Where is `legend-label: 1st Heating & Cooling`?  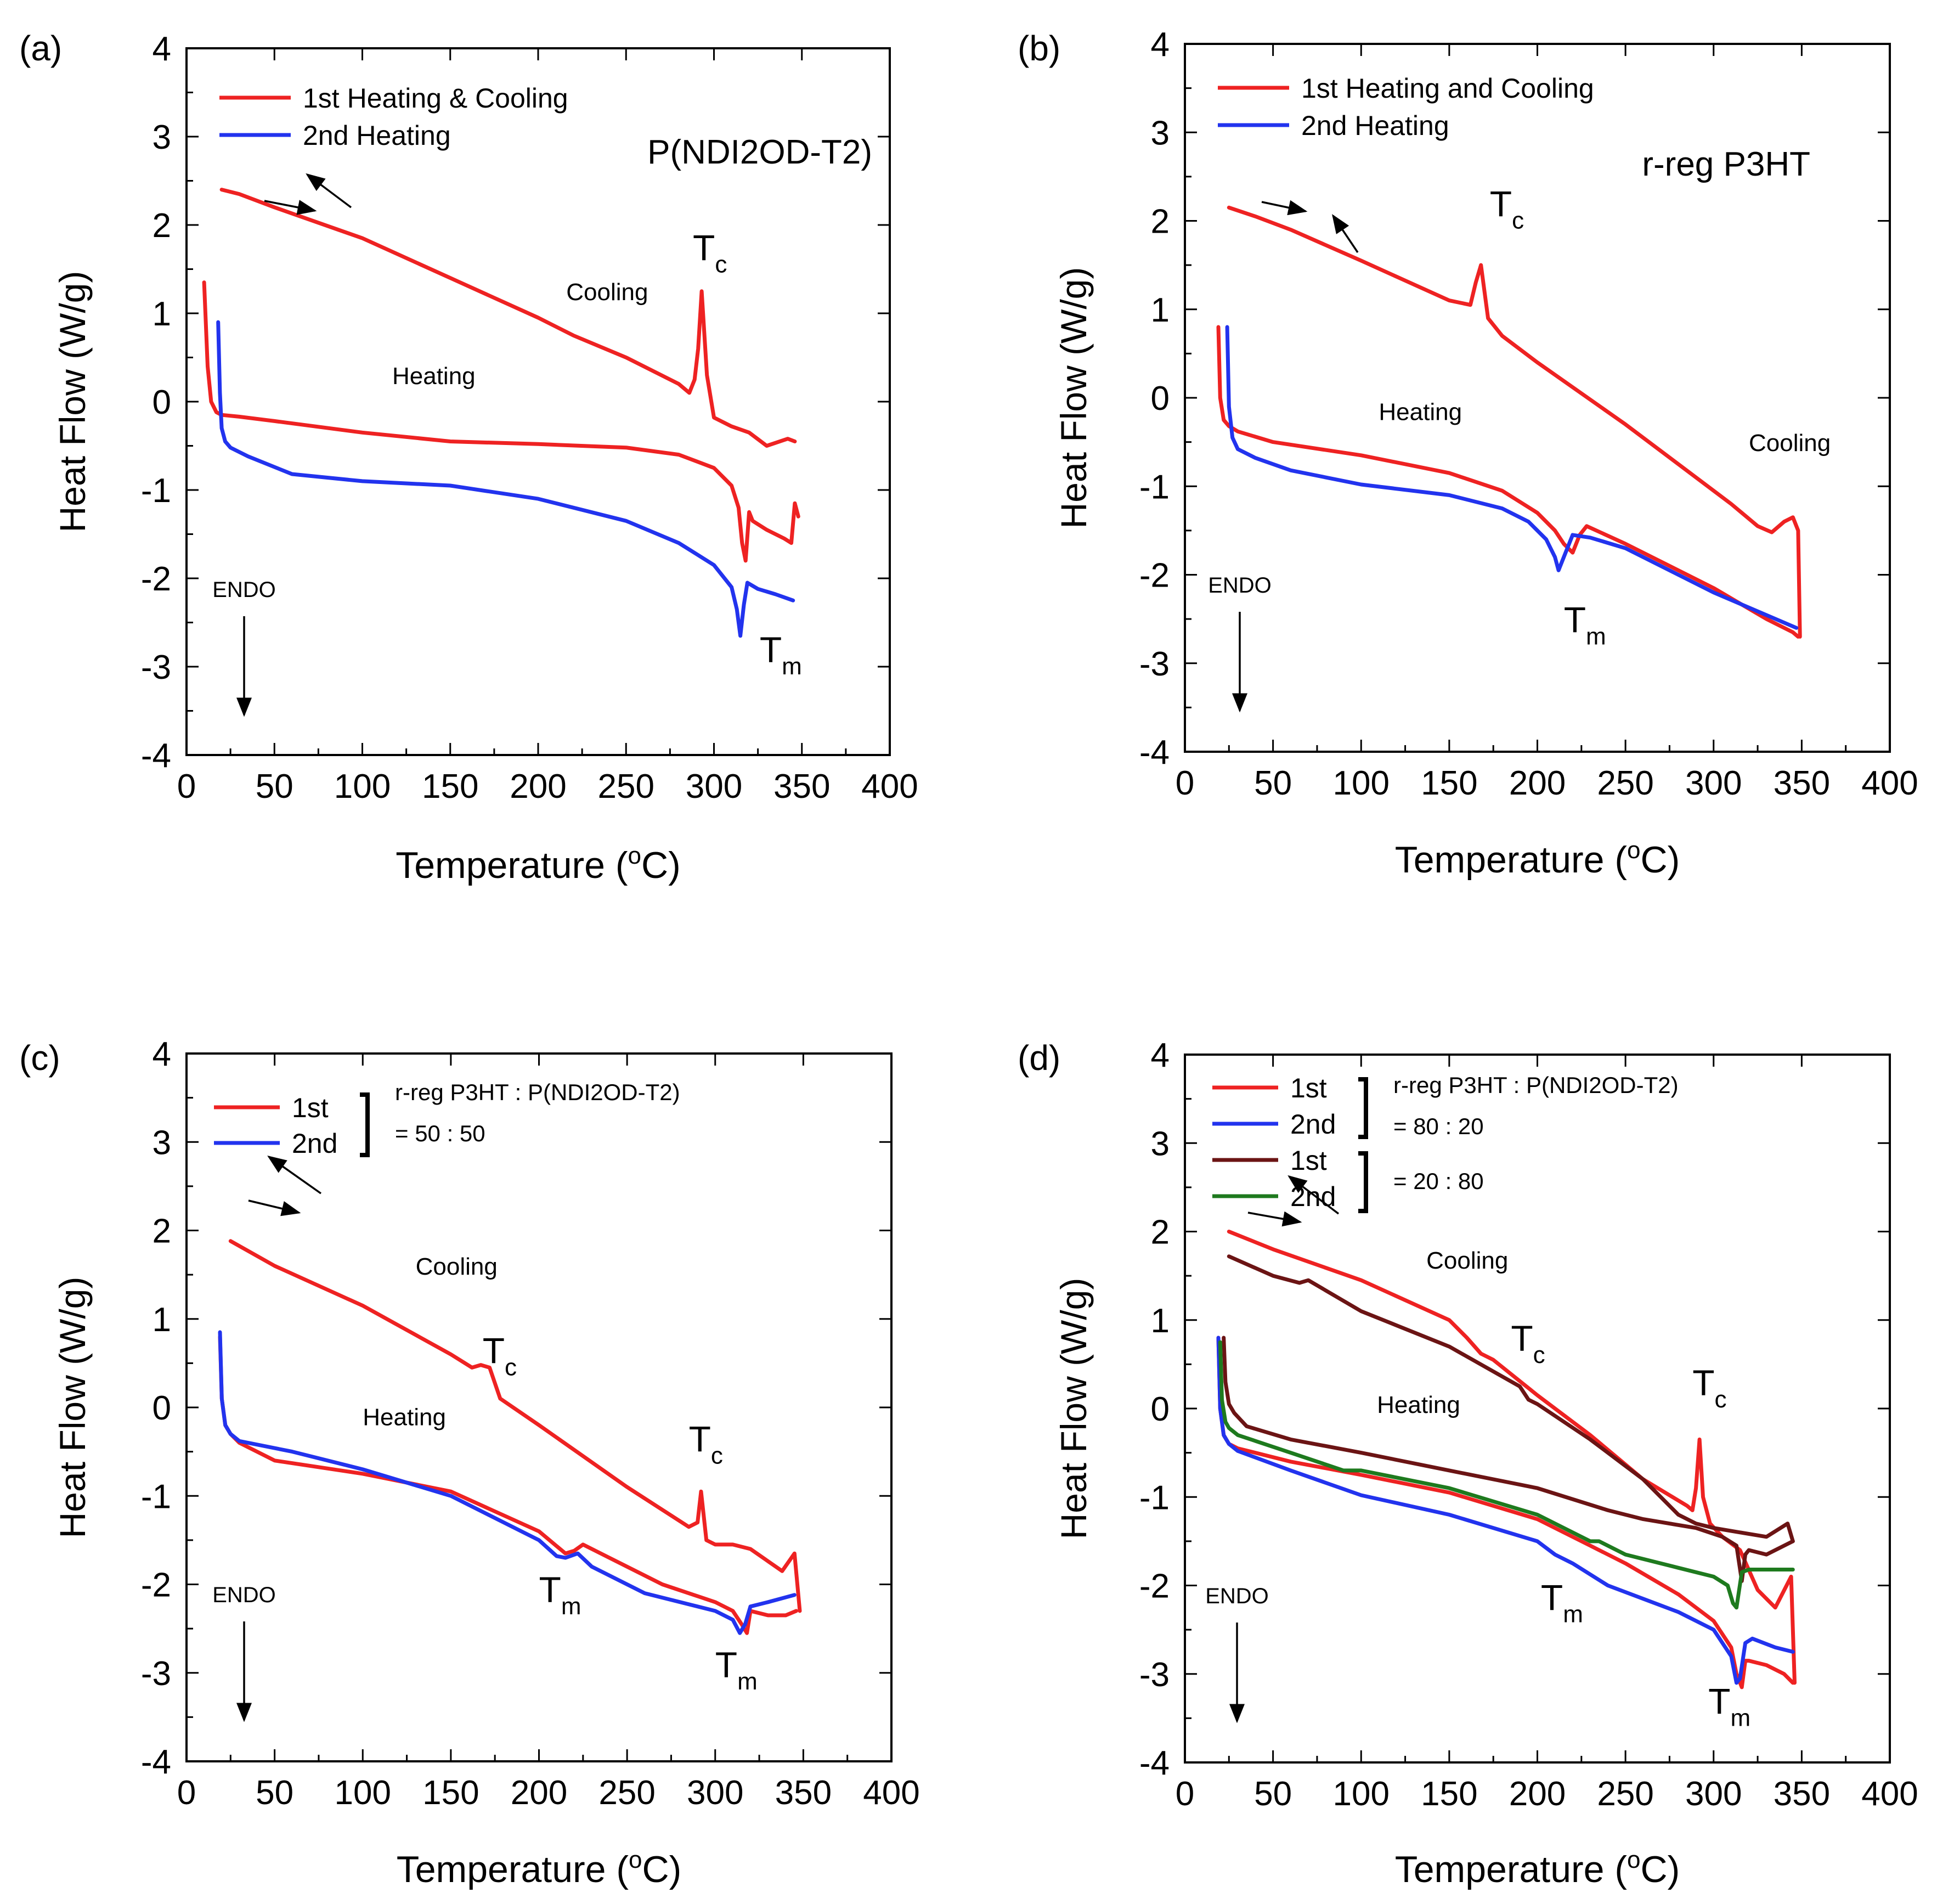 legend-label: 1st Heating & Cooling is located at coordinates (435, 98).